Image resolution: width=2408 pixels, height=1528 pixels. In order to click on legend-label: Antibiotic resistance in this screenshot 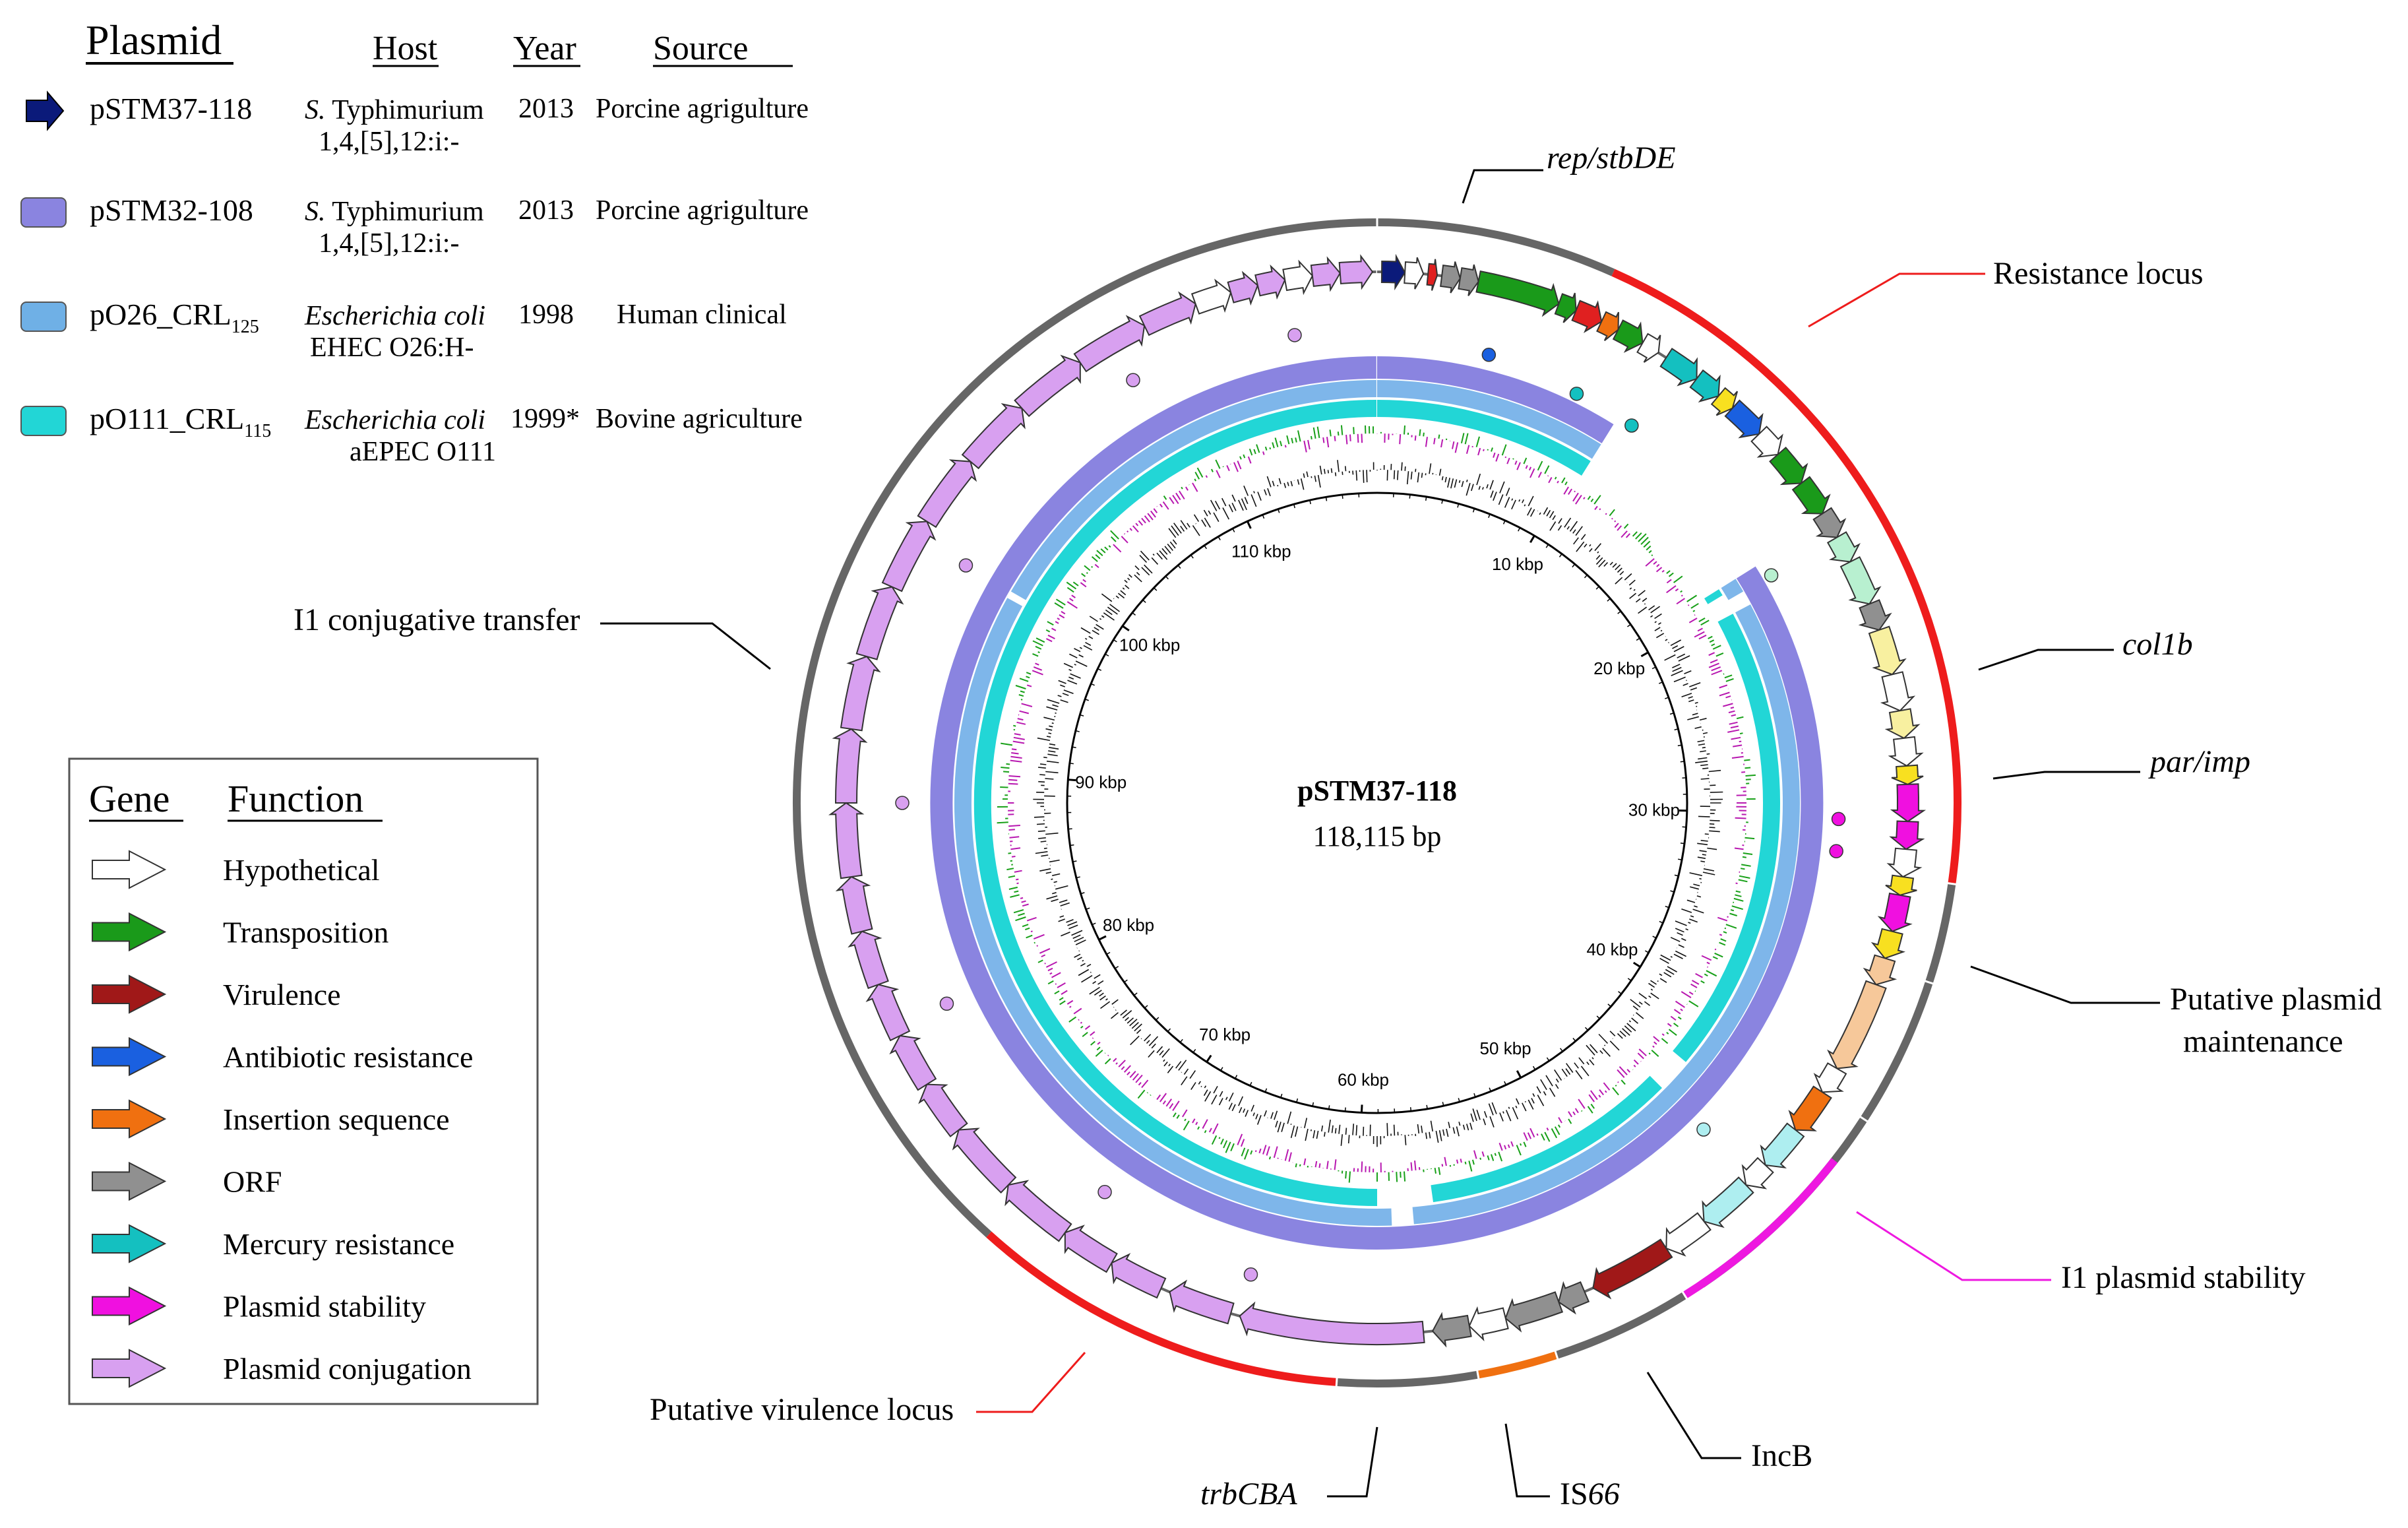, I will do `click(348, 1057)`.